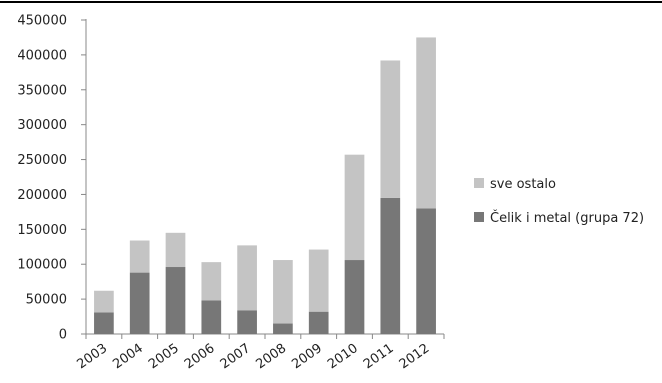 This screenshot has height=383, width=662. What do you see at coordinates (559, 201) in the screenshot?
I see `legend: sve ostalo Čelik i metal (grupa 72)` at bounding box center [559, 201].